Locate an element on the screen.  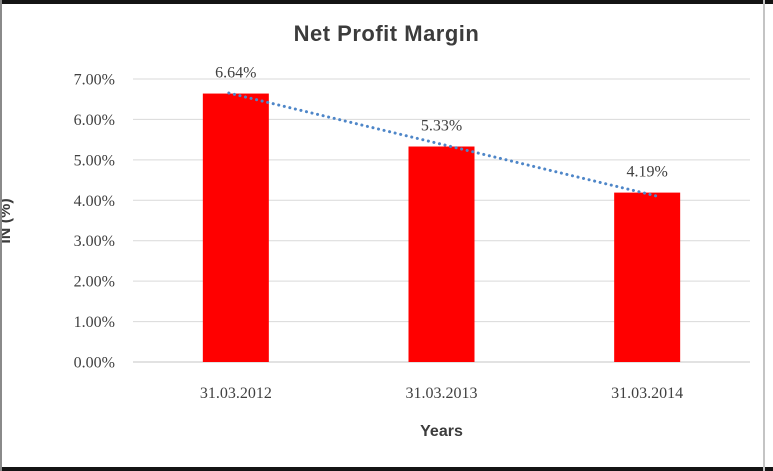
y-tick-label: 5.00% is located at coordinates (94, 160).